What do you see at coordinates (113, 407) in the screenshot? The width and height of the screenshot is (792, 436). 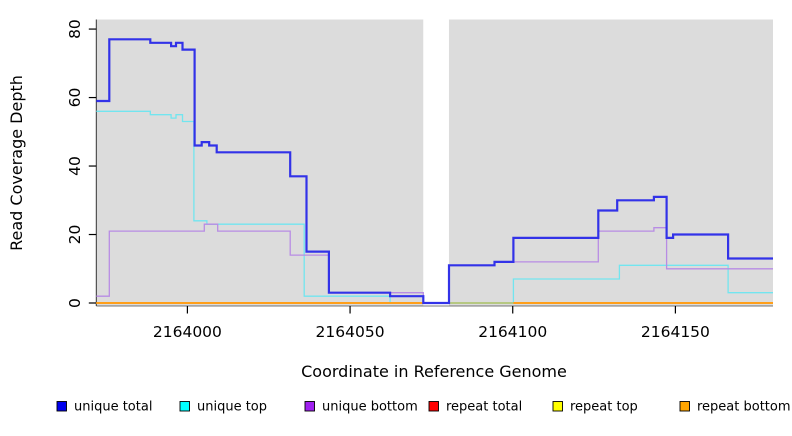 I see `legend-label: unique total` at bounding box center [113, 407].